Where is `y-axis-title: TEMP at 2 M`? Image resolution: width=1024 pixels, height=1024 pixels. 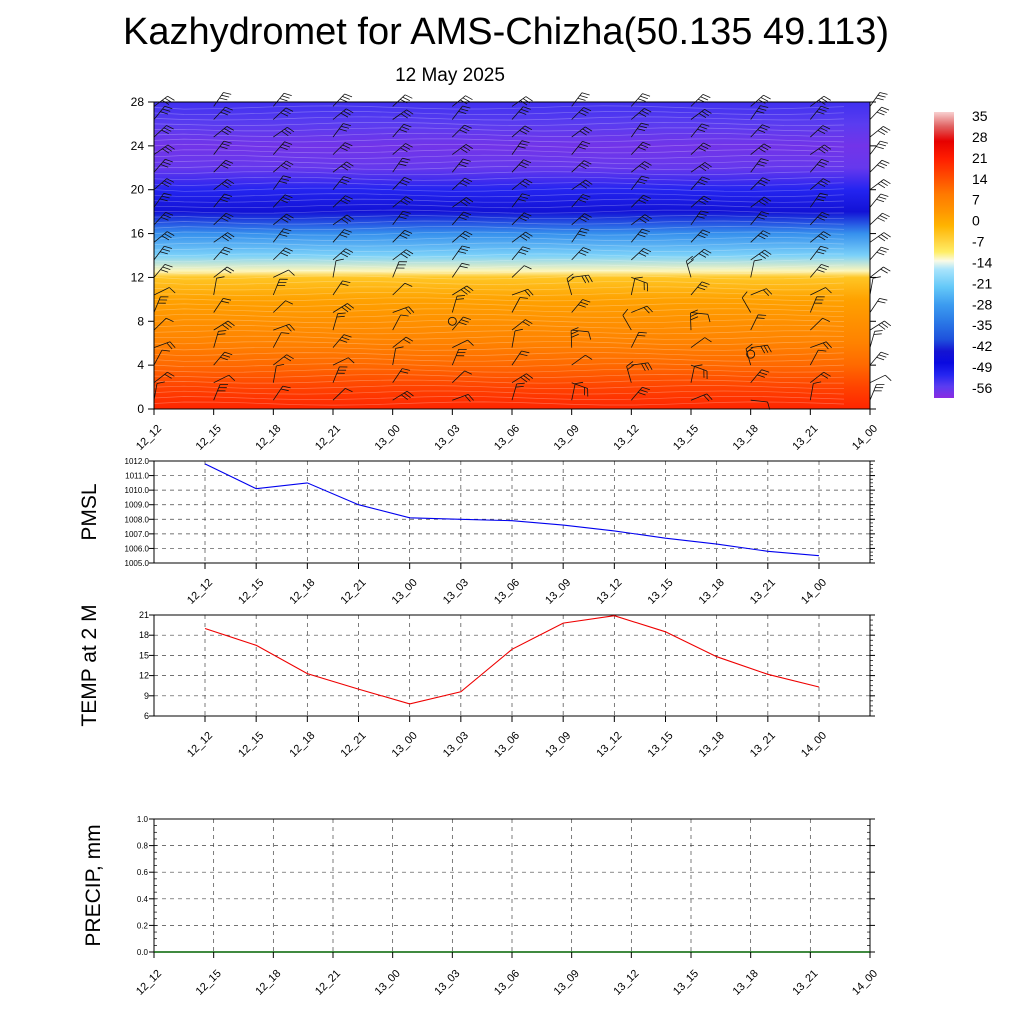 y-axis-title: TEMP at 2 M is located at coordinates (89, 665).